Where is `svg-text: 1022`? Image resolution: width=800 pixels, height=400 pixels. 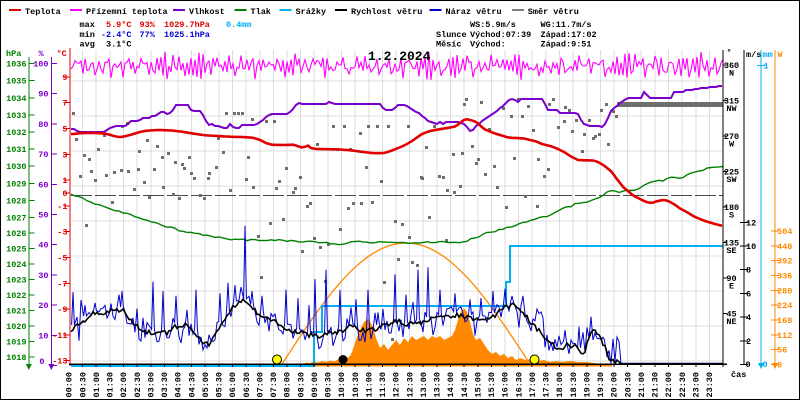 svg-text: 1022 is located at coordinates (16, 296).